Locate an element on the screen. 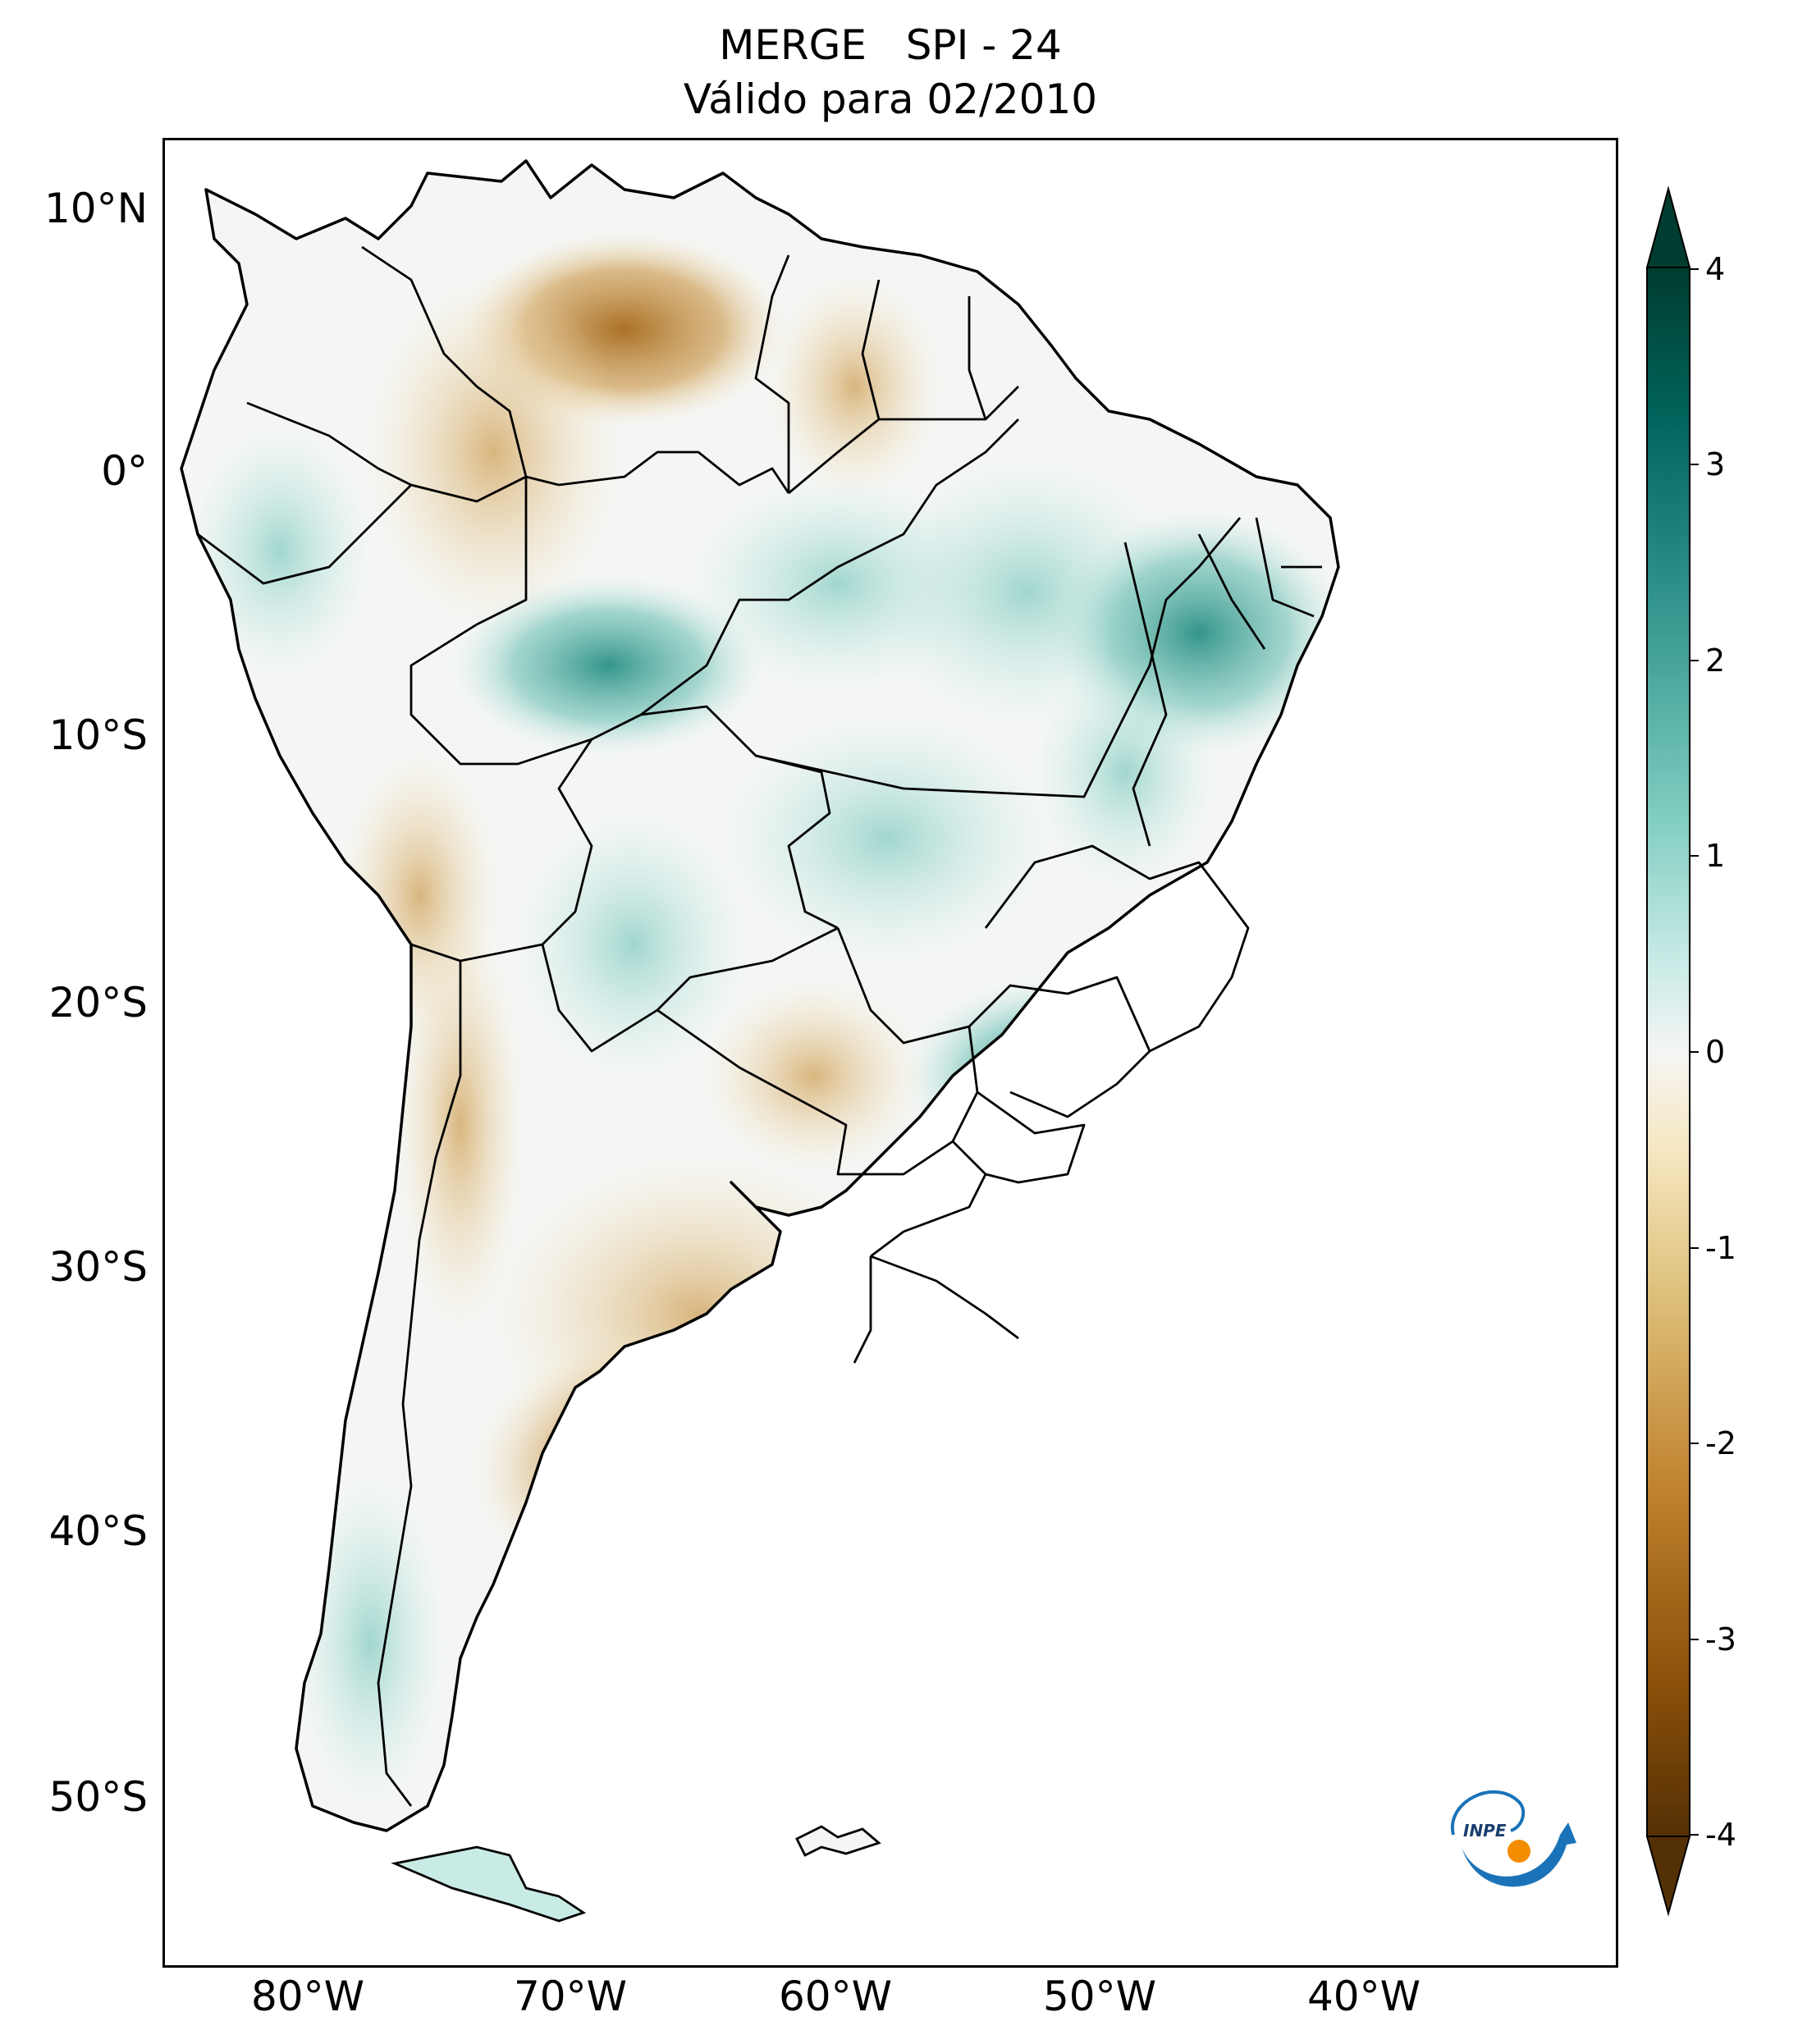 Image resolution: width=1798 pixels, height=2044 pixels. border-paraguay-argentina is located at coordinates (805, 1092).